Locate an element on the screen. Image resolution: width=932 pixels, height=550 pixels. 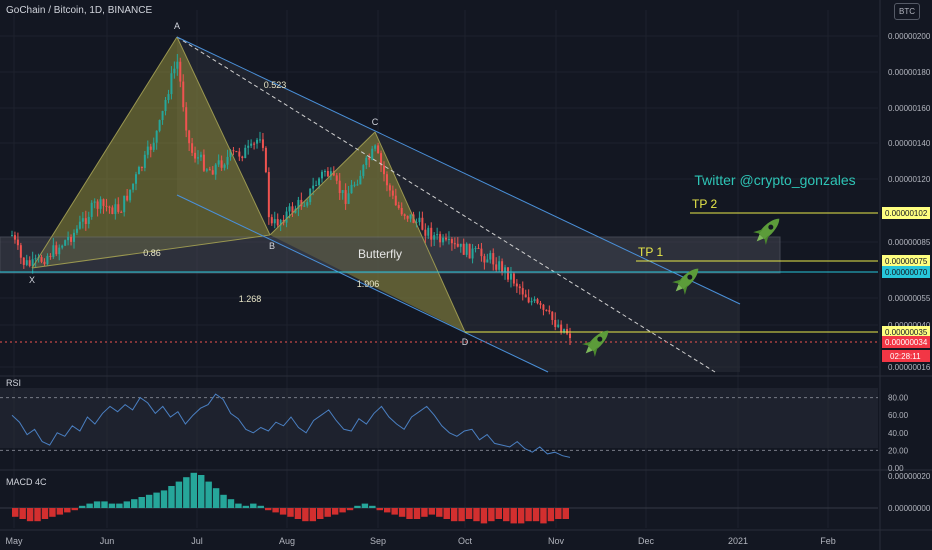
ratio-label: 1.268 is located at coordinates (250, 299).